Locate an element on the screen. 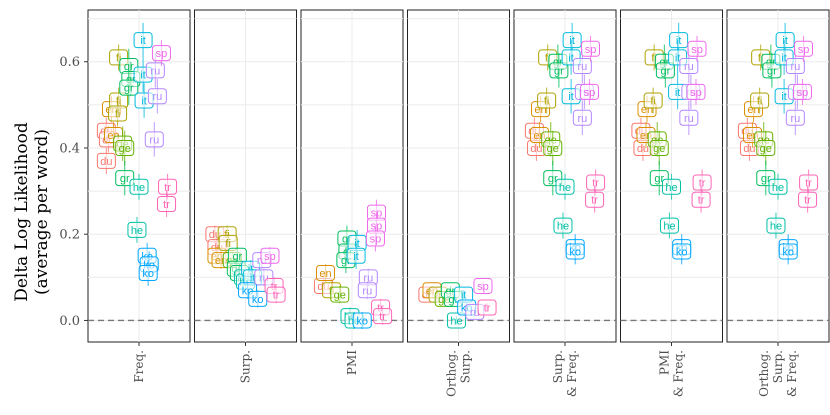  language-label: ko is located at coordinates (788, 252).